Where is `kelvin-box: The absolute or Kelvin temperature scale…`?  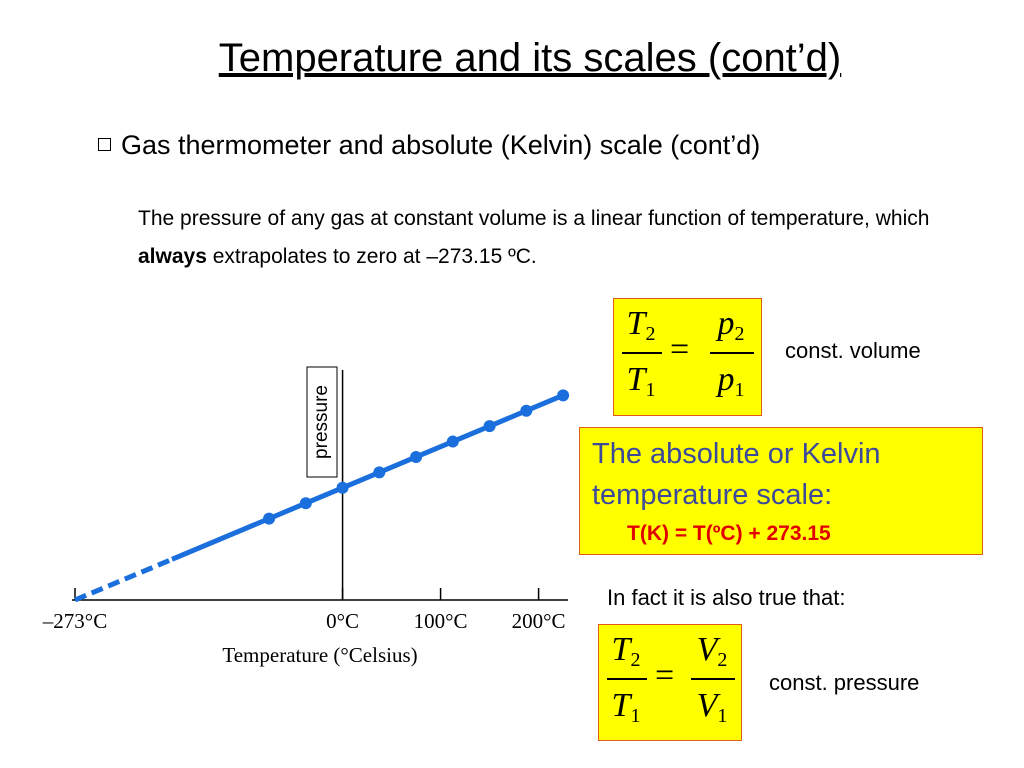 kelvin-box: The absolute or Kelvin temperature scale… is located at coordinates (781, 491).